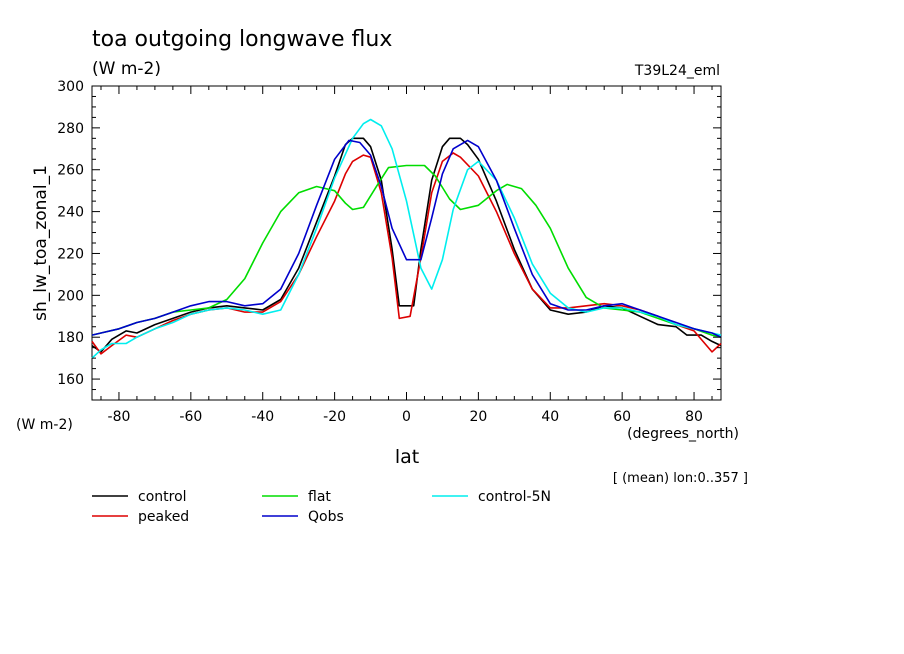 This screenshot has width=904, height=654. Describe the element at coordinates (407, 457) in the screenshot. I see `x-axis-label: lat` at that location.